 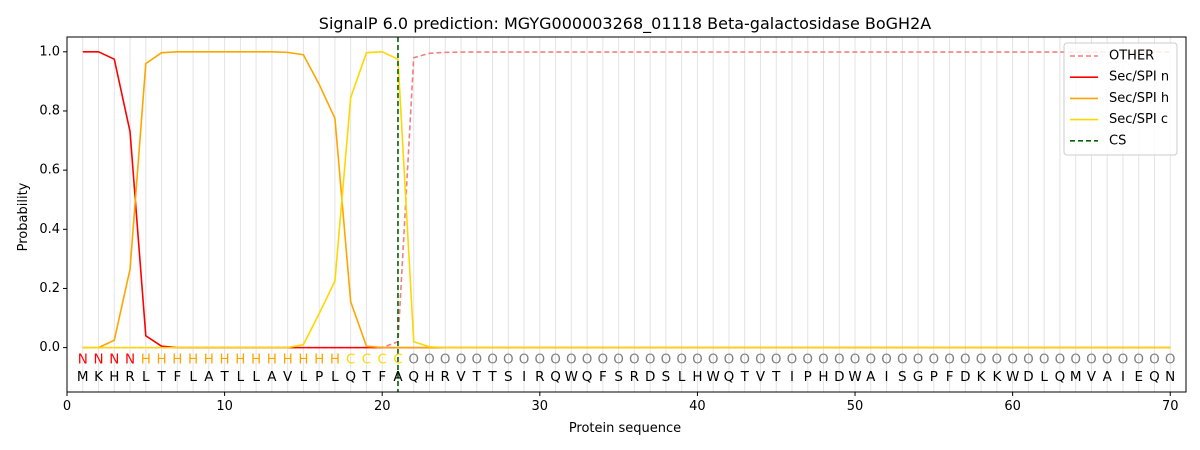 What do you see at coordinates (1117, 140) in the screenshot?
I see `legend-label: CS` at bounding box center [1117, 140].